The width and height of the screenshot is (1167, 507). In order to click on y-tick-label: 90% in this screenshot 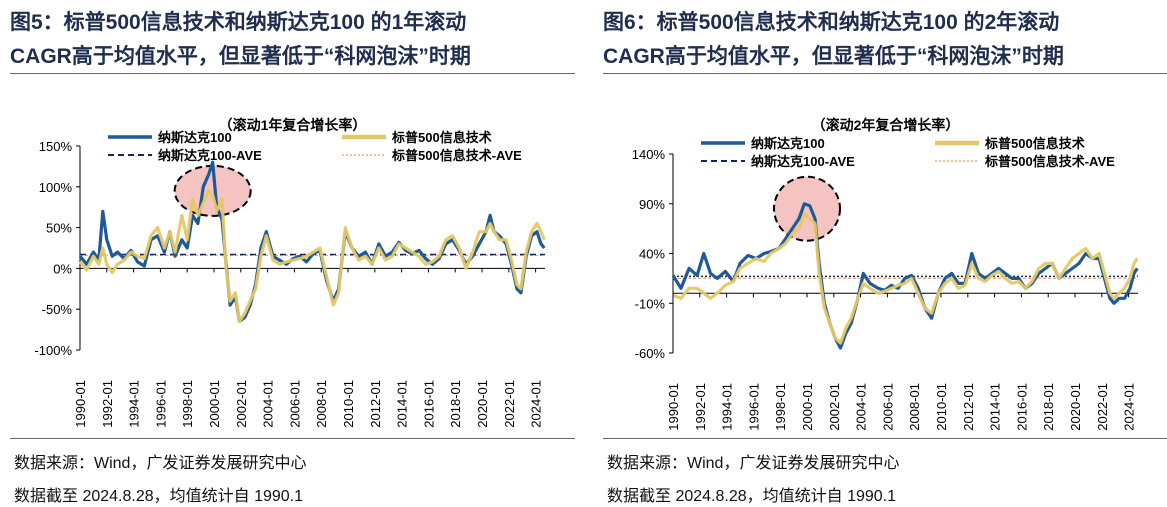, I will do `click(652, 204)`.